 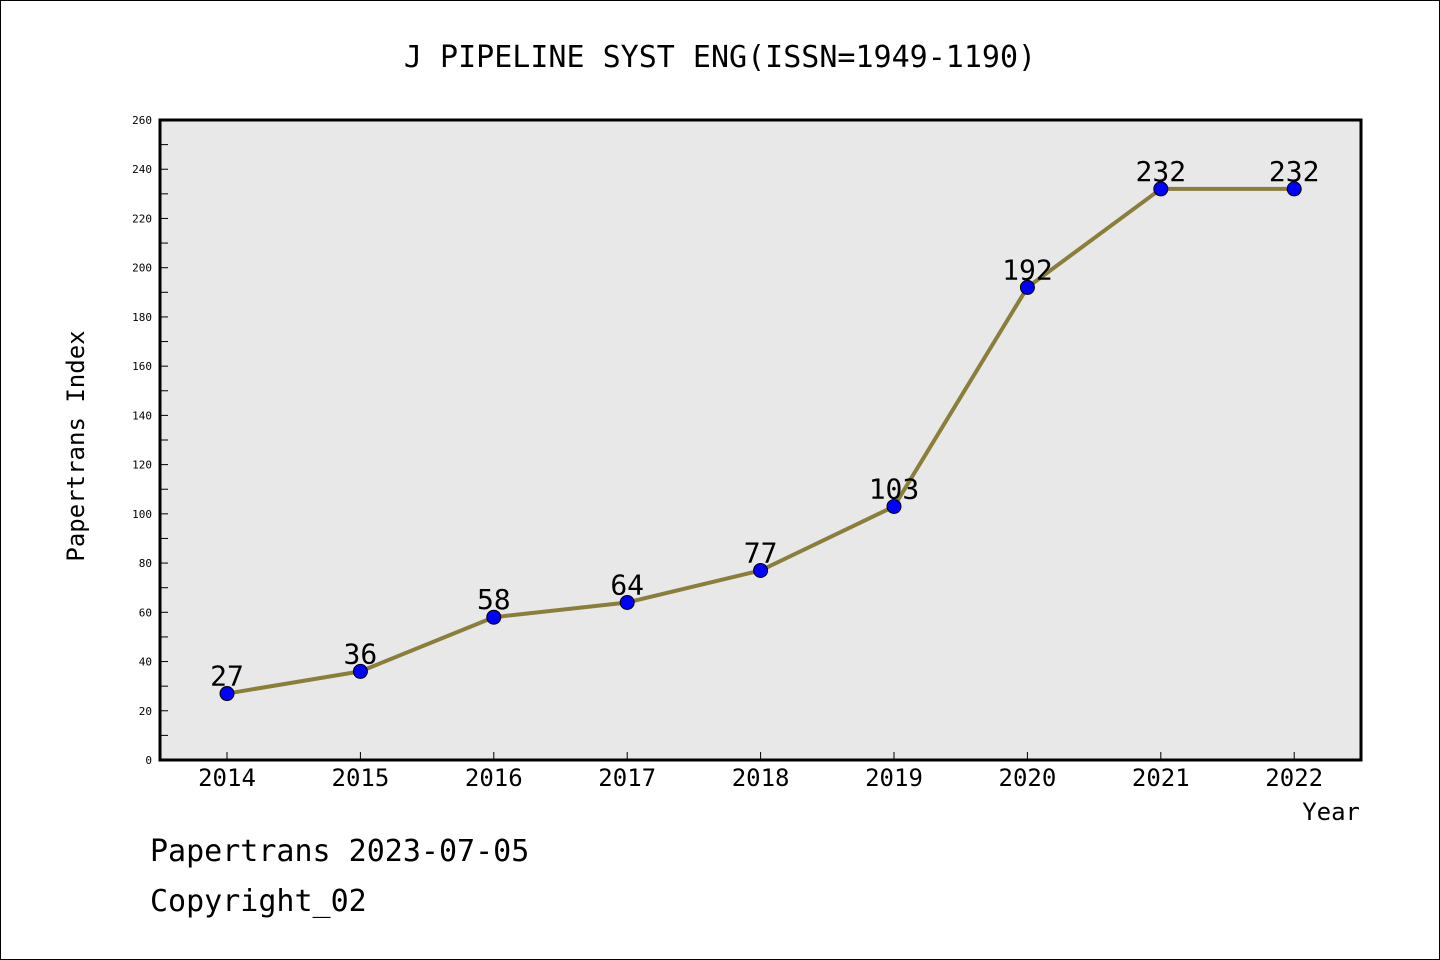 I want to click on y-tick-label: 40, so click(x=145, y=662).